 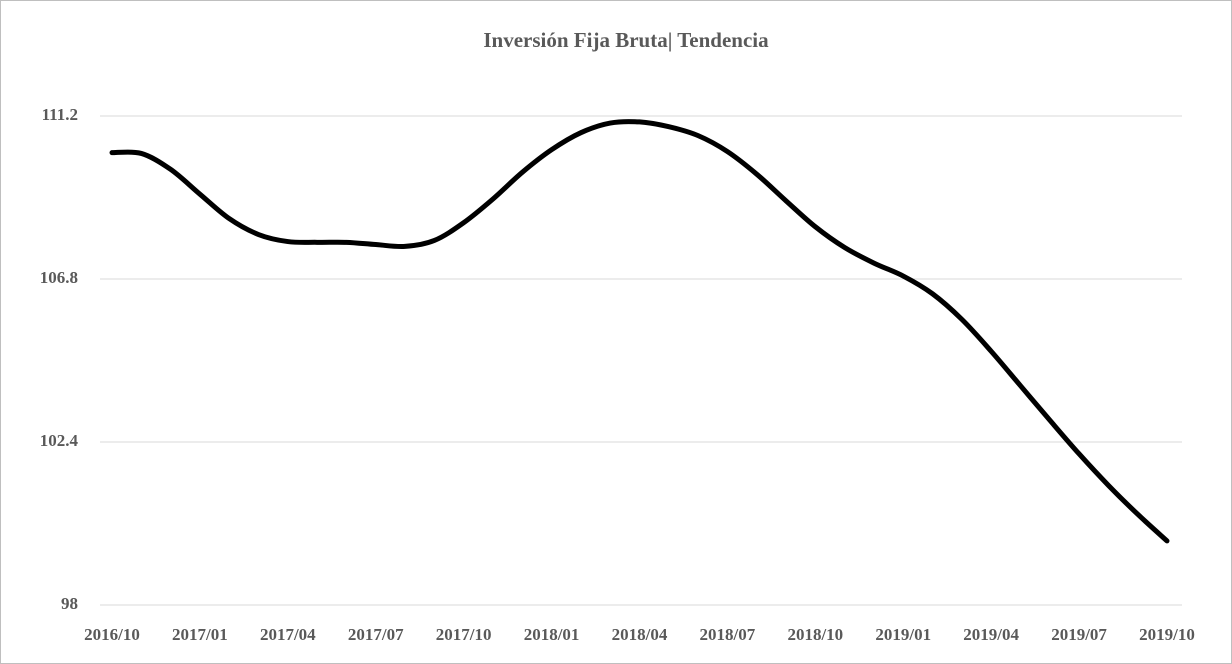 I want to click on x-tick-label: 2017/01, so click(x=200, y=634).